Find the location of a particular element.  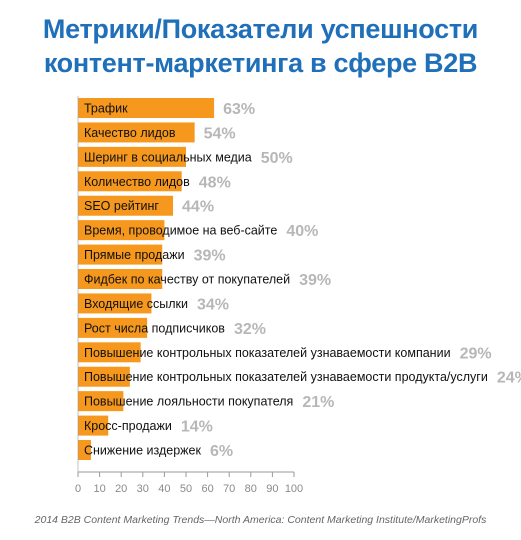

bar-label-7: Прямые продажи is located at coordinates (134, 255).